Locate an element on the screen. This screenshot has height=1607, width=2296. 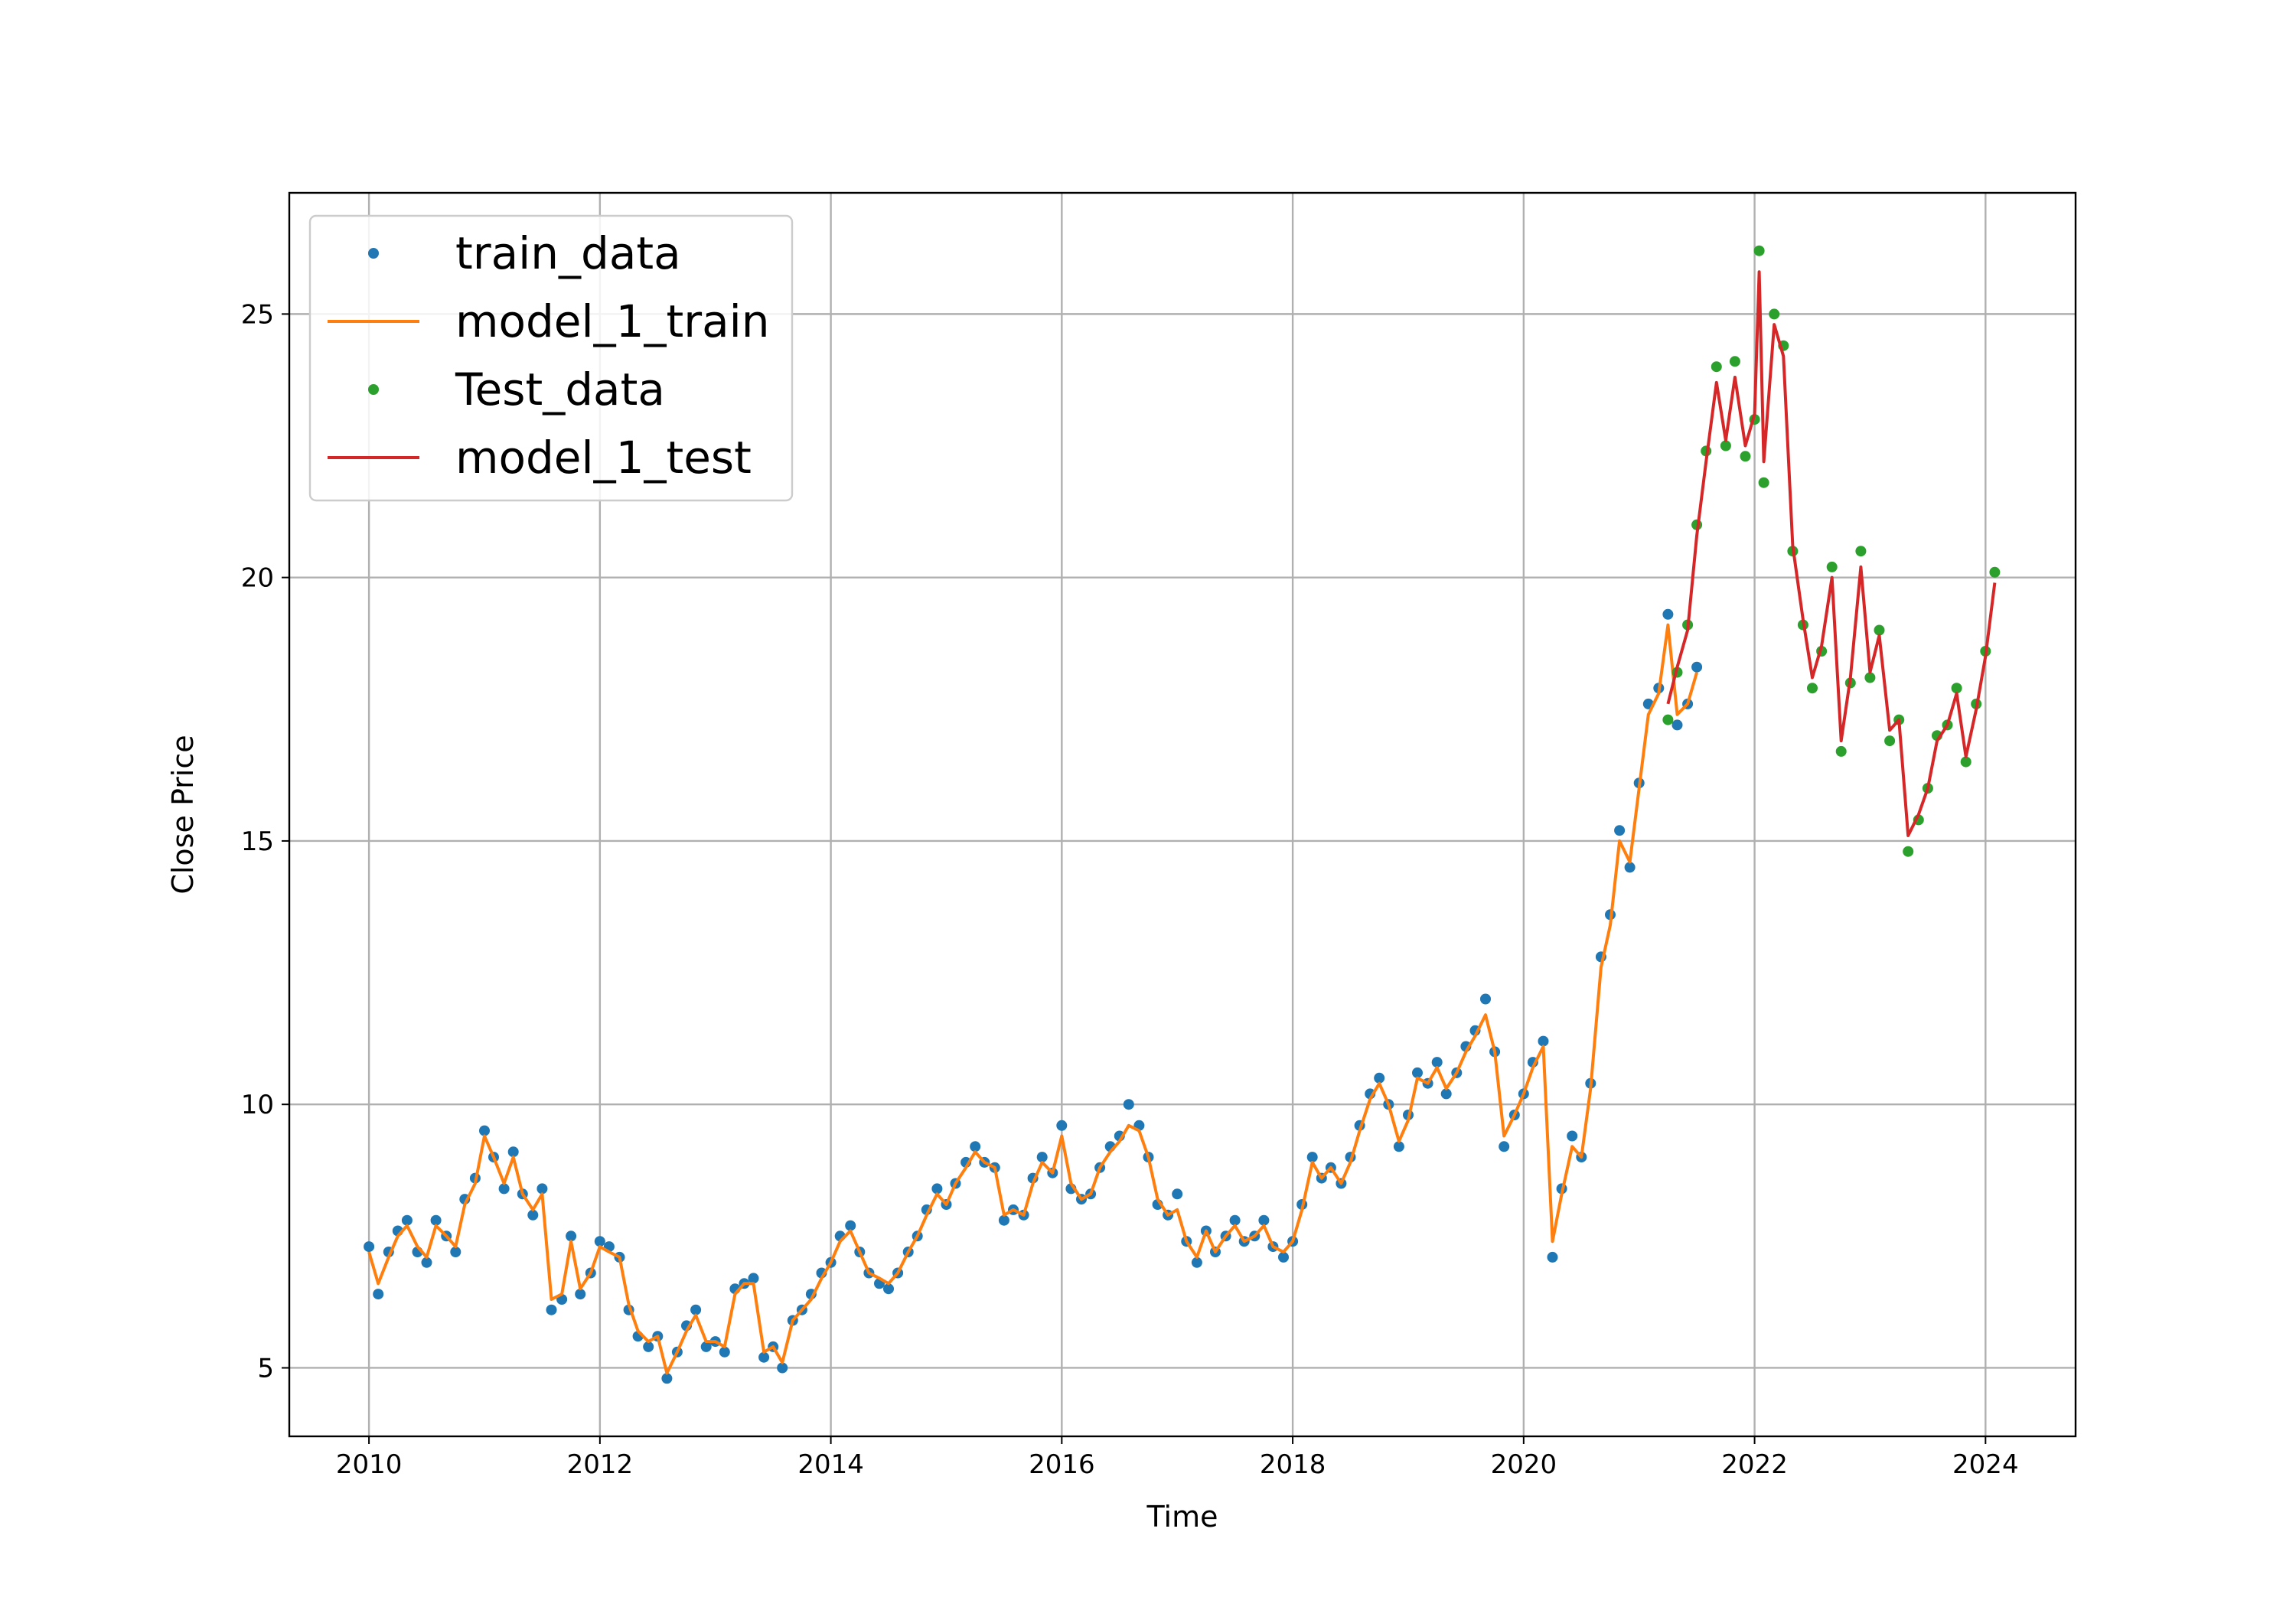
x-axis-label: Time is located at coordinates (1182, 1517).